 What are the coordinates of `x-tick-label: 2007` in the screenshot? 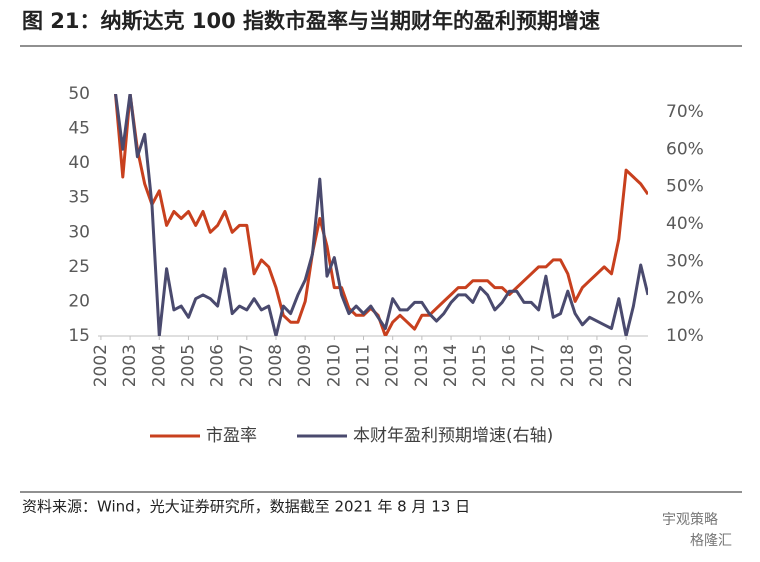 It's located at (247, 365).